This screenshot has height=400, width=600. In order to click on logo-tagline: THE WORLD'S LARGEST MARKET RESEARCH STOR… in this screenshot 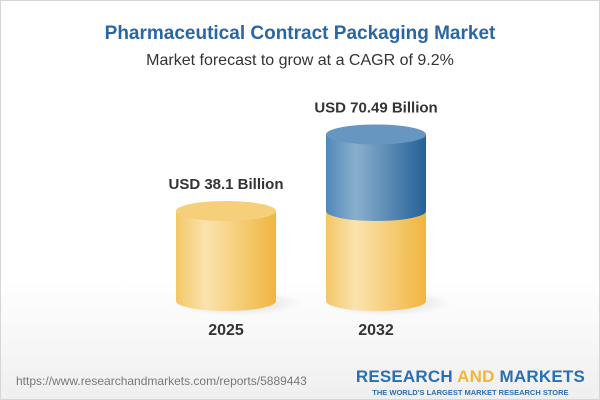, I will do `click(470, 392)`.